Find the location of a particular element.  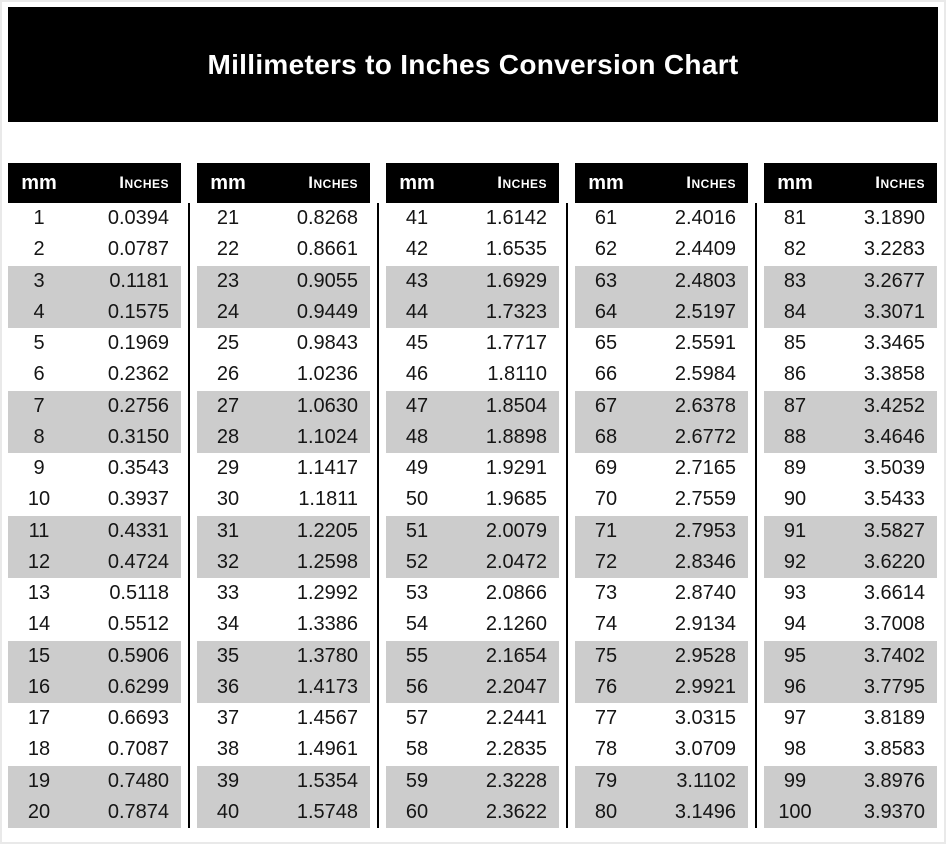

mm-value: 44 is located at coordinates (417, 311).